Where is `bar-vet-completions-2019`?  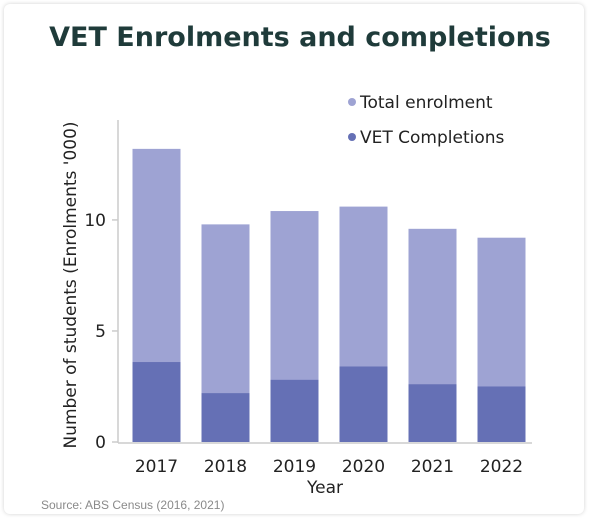
bar-vet-completions-2019 is located at coordinates (294, 410).